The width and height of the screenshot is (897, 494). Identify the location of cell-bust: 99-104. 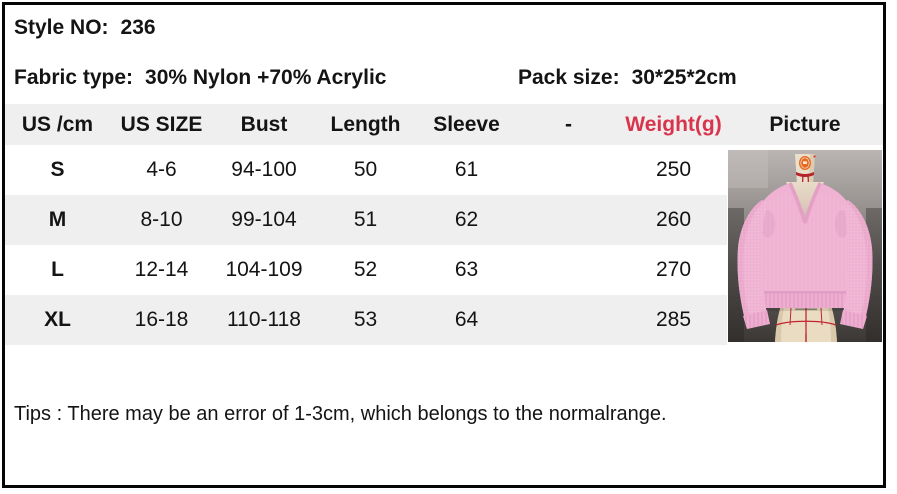
(264, 220).